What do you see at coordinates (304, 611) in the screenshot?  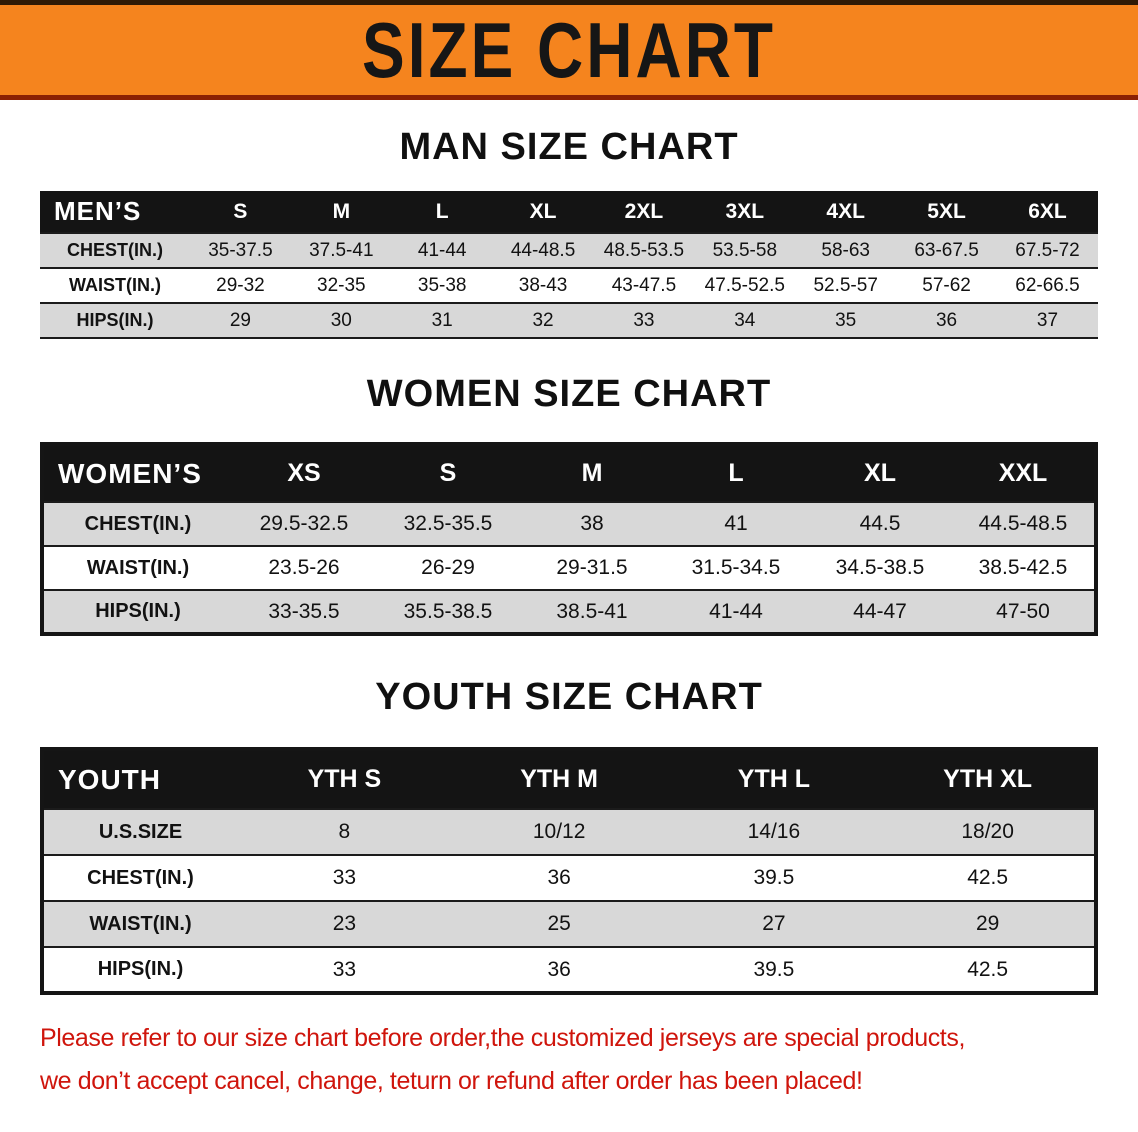 I see `measurement-value: 33-35.5` at bounding box center [304, 611].